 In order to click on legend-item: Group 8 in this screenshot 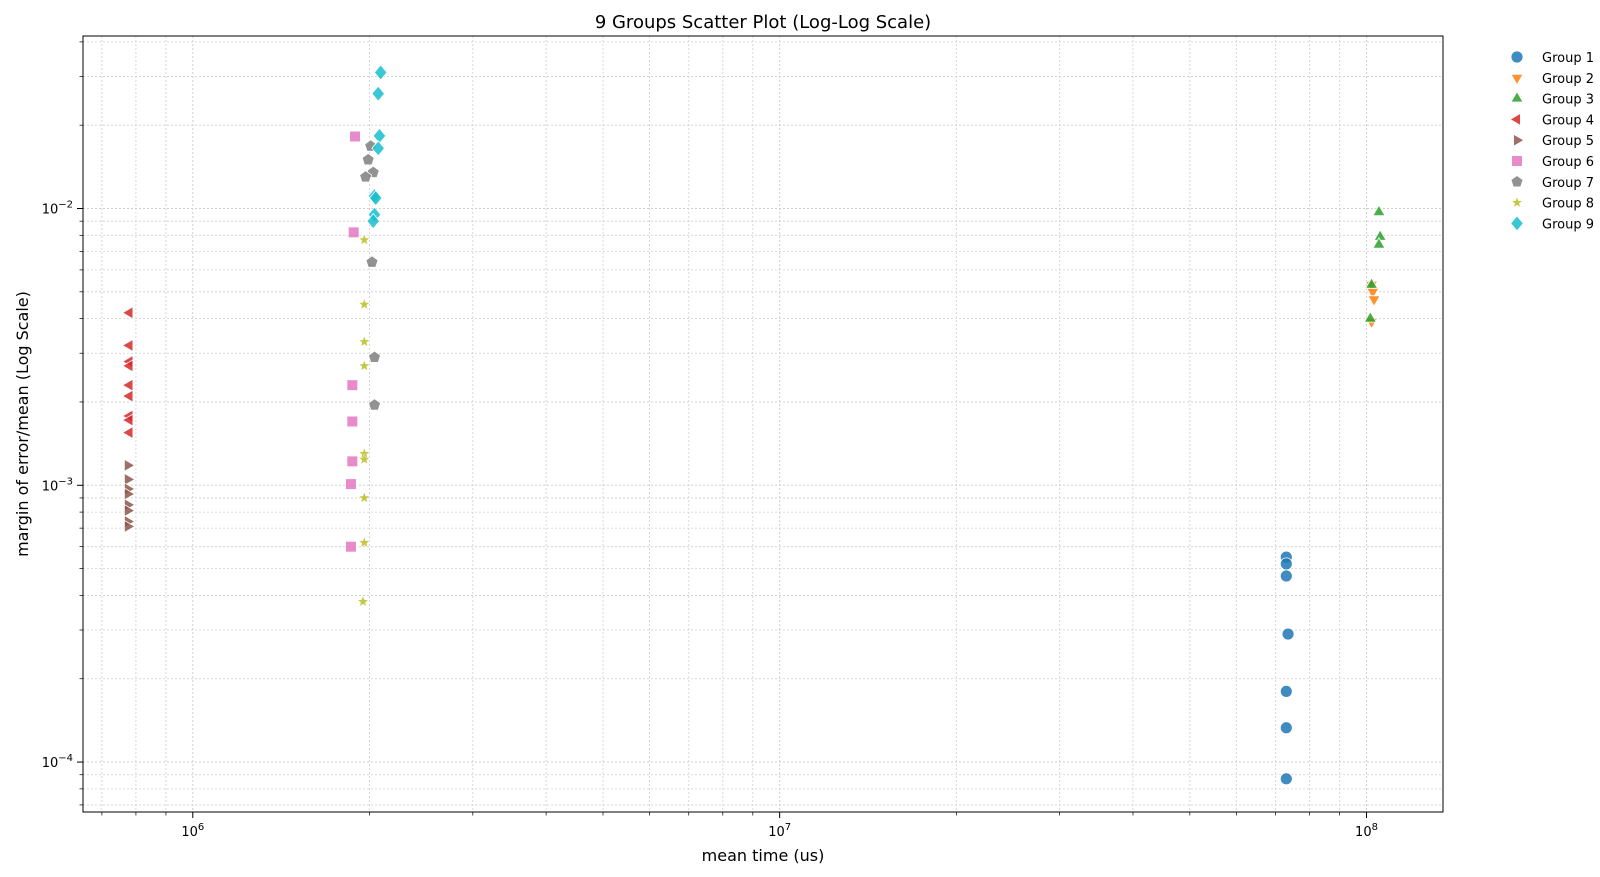, I will do `click(1552, 204)`.